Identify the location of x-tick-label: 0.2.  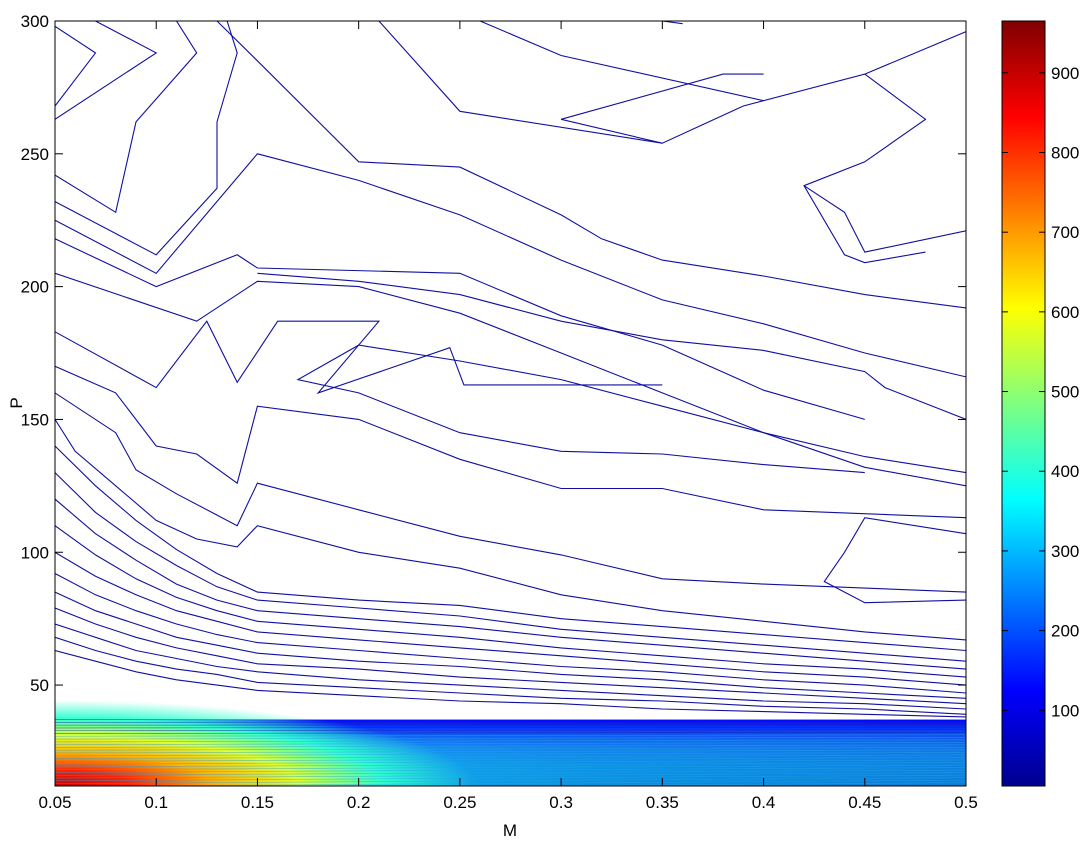
(359, 802).